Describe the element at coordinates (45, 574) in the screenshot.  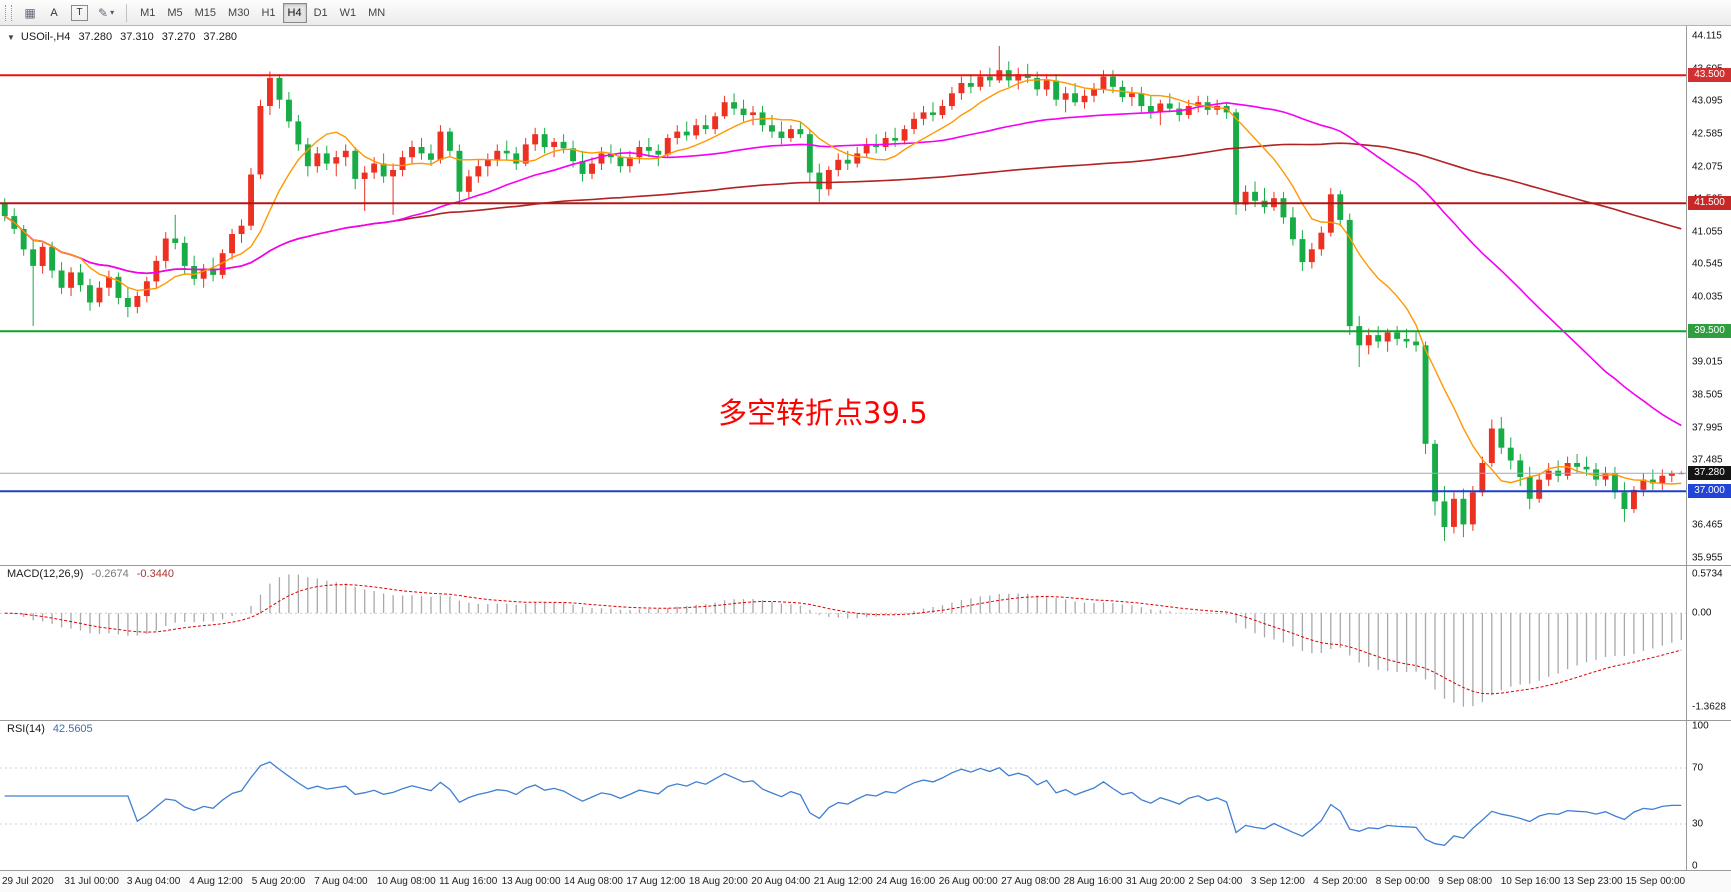
I see `macd-name: MACD(12,26,9)` at that location.